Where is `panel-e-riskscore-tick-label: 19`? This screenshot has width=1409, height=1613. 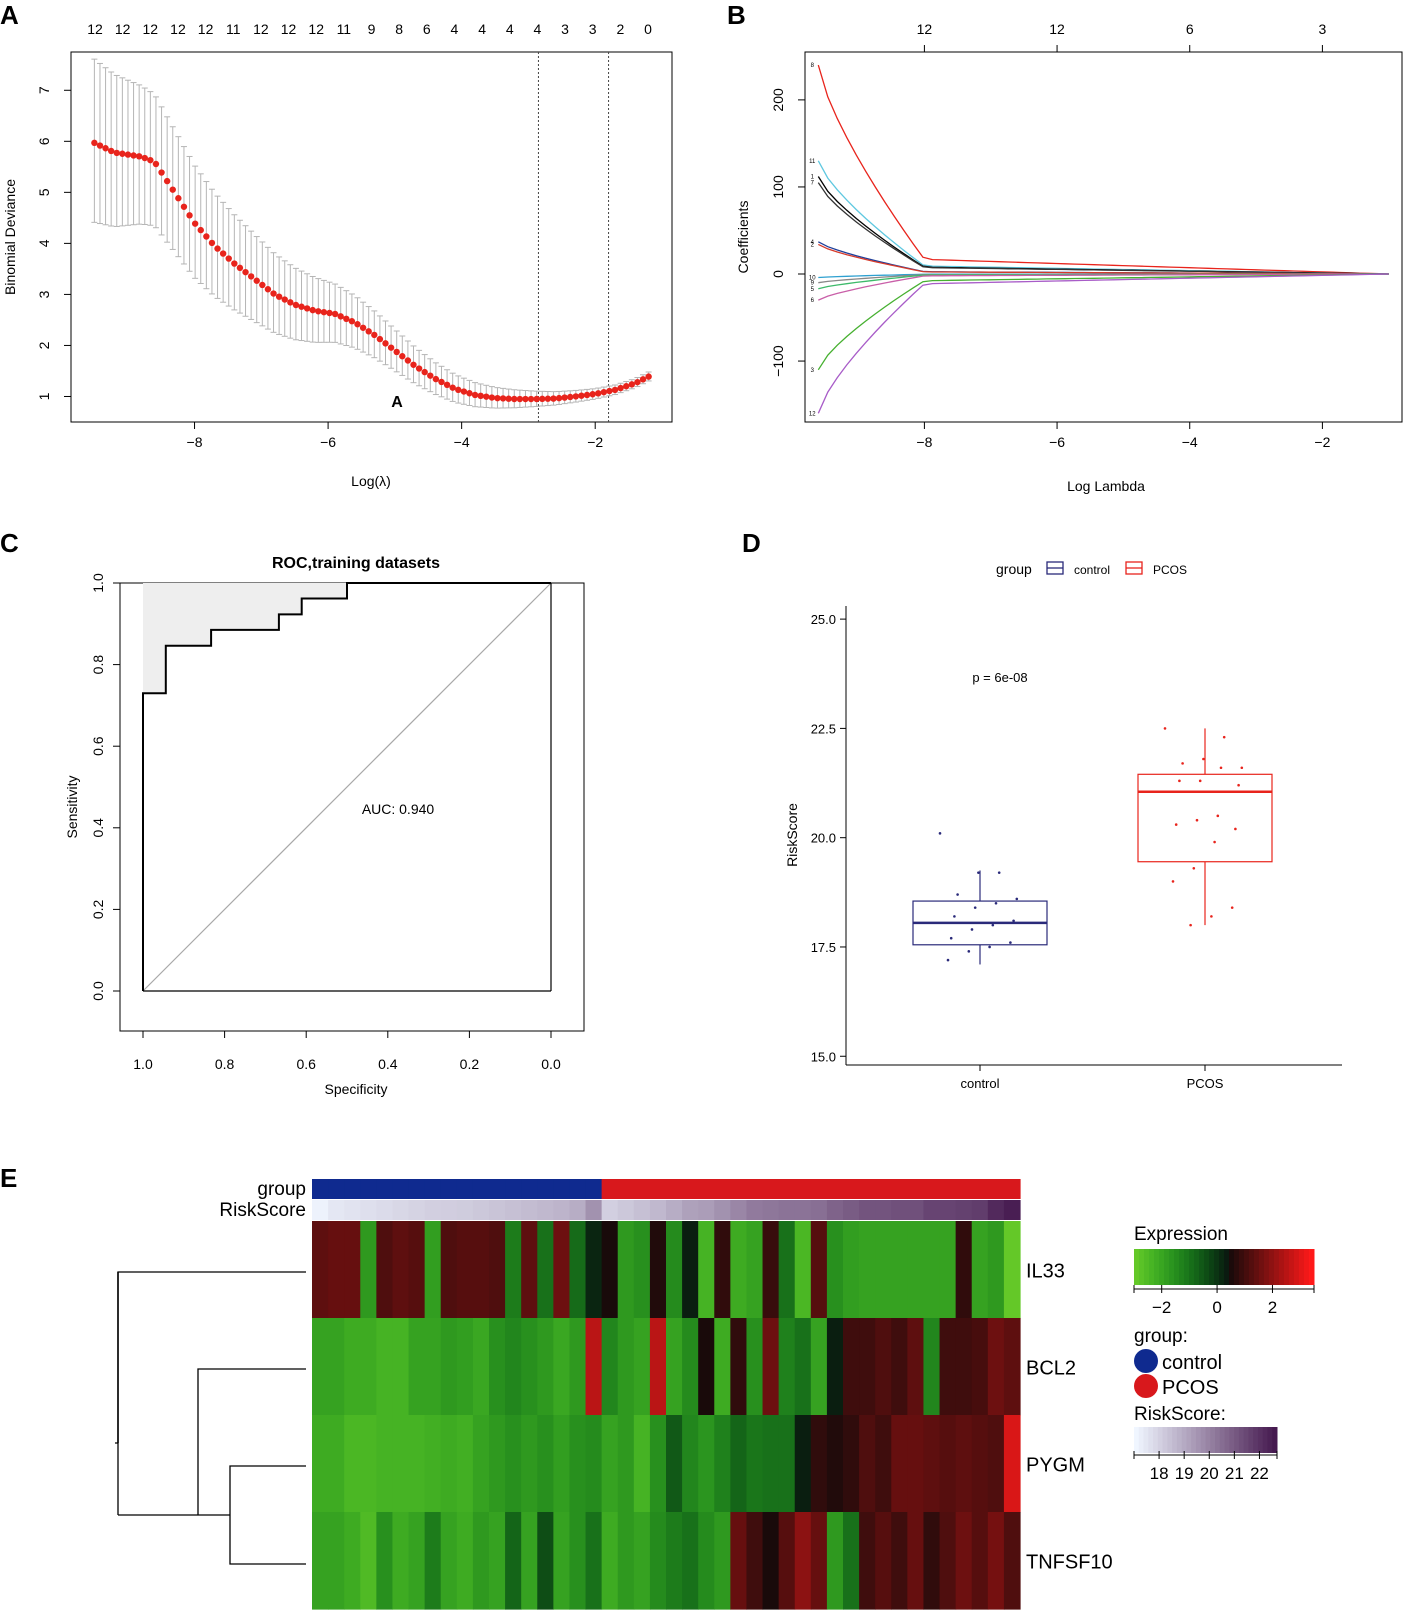
panel-e-riskscore-tick-label: 19 is located at coordinates (1184, 1473).